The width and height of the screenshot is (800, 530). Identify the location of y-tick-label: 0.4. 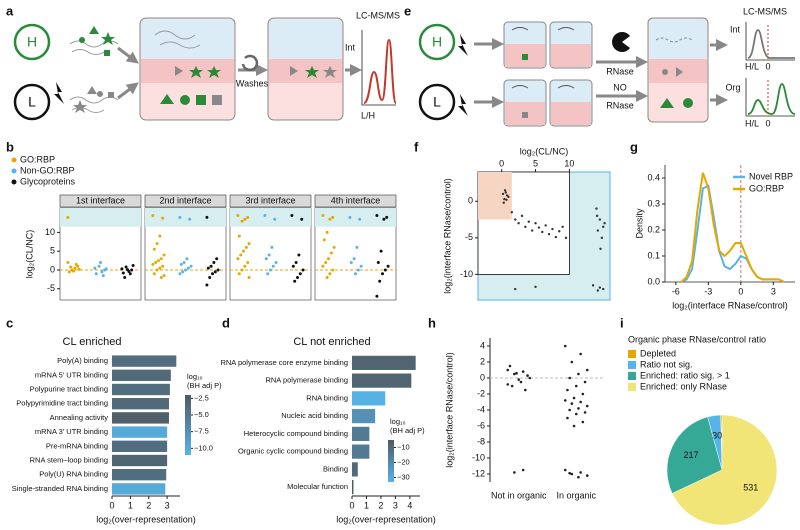
(653, 177).